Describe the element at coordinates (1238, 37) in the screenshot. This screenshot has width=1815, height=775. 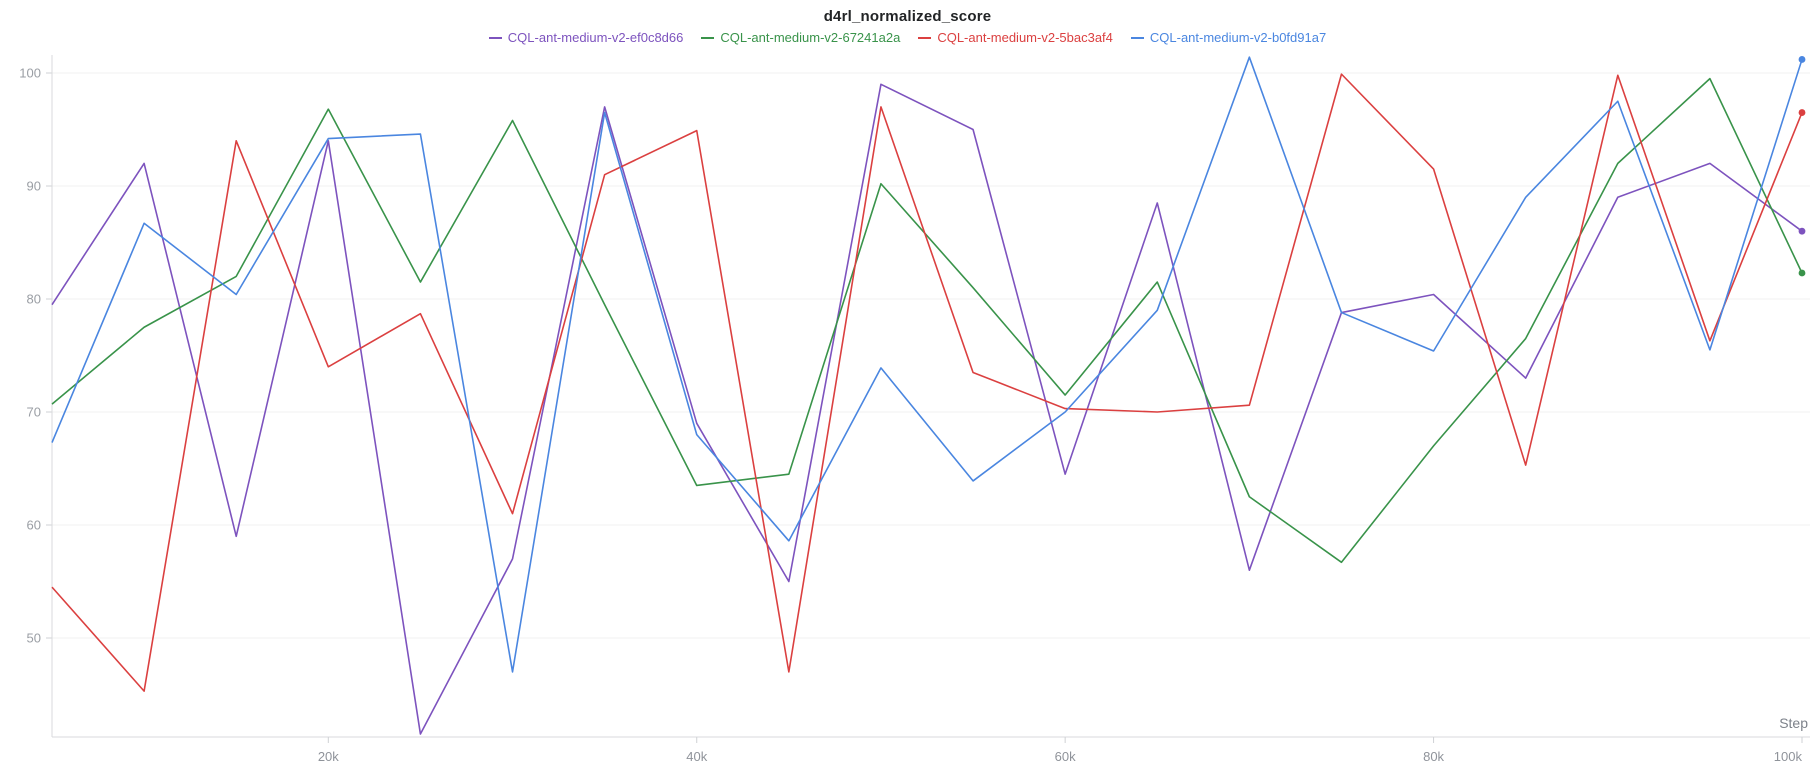
I see `legend-label: CQL-ant-medium-v2-b0fd91a7` at that location.